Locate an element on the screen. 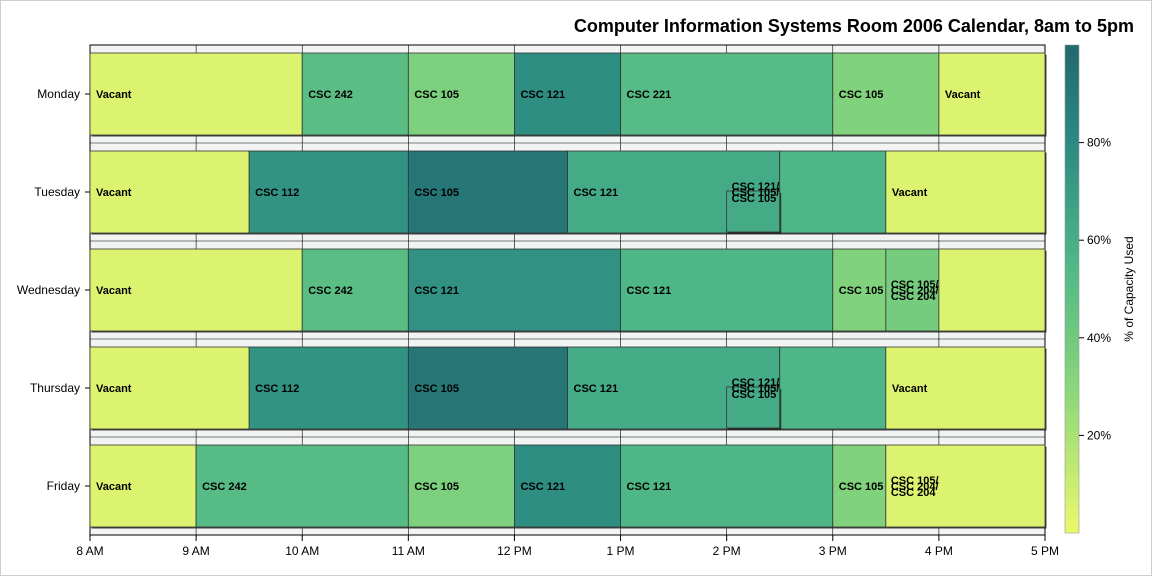 The height and width of the screenshot is (576, 1152). colorbar-tick-label: 80% is located at coordinates (1099, 143).